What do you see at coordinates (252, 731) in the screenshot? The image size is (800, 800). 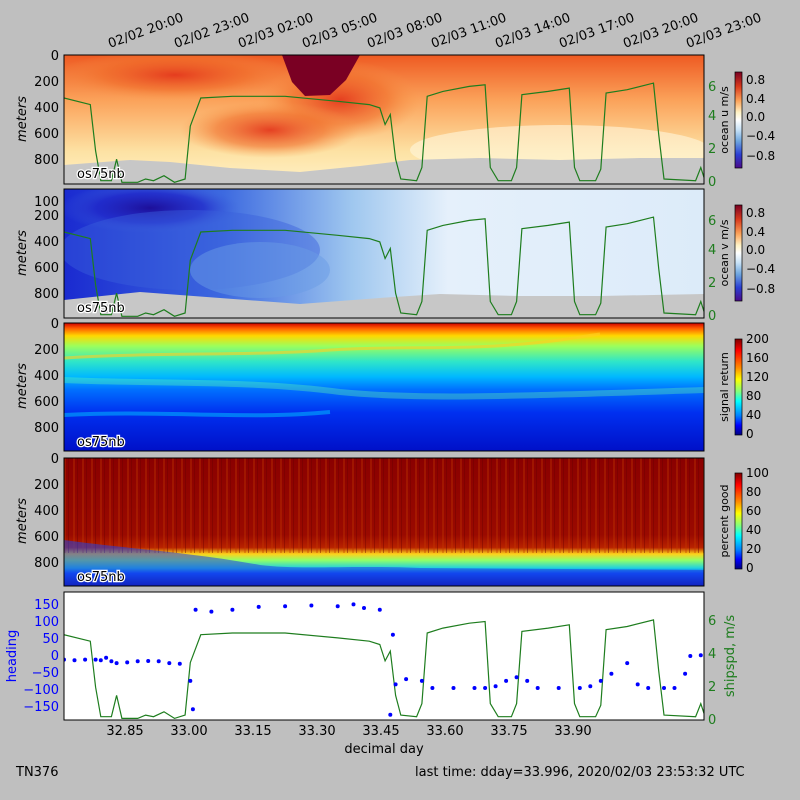 I see `x-tick: 33.15` at bounding box center [252, 731].